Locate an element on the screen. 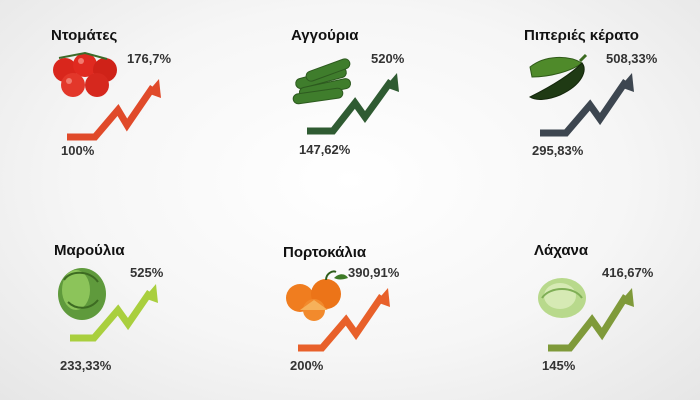 The height and width of the screenshot is (400, 700). oranges-icon is located at coordinates (317, 295).